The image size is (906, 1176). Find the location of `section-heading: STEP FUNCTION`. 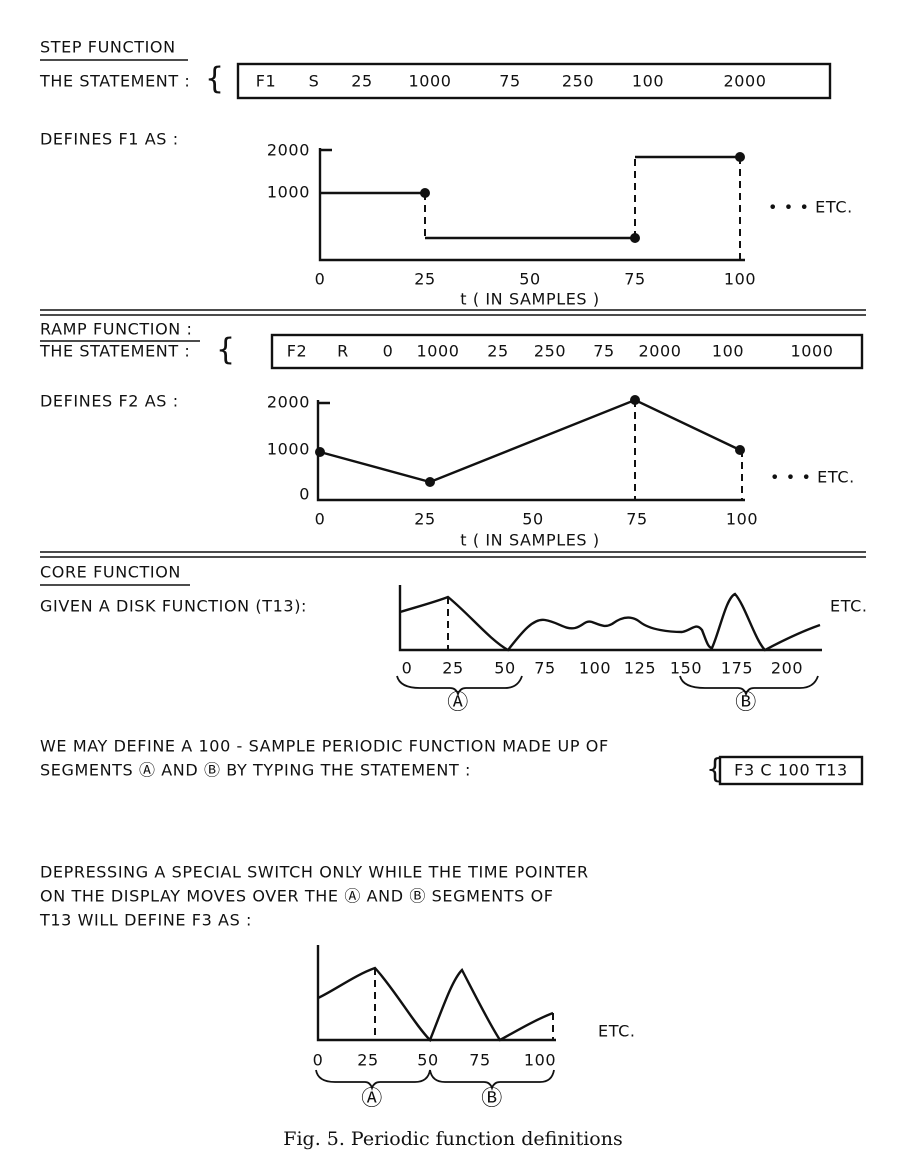

section-heading: STEP FUNCTION is located at coordinates (108, 47).